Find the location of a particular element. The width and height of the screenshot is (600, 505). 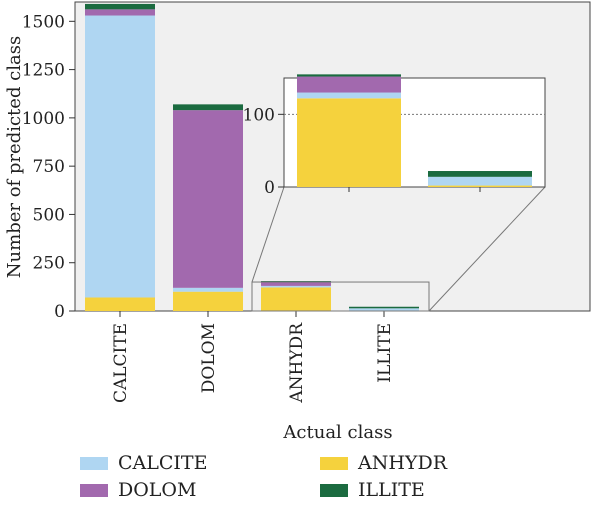

y-axis-label: Number of predicted class is located at coordinates (14, 157).